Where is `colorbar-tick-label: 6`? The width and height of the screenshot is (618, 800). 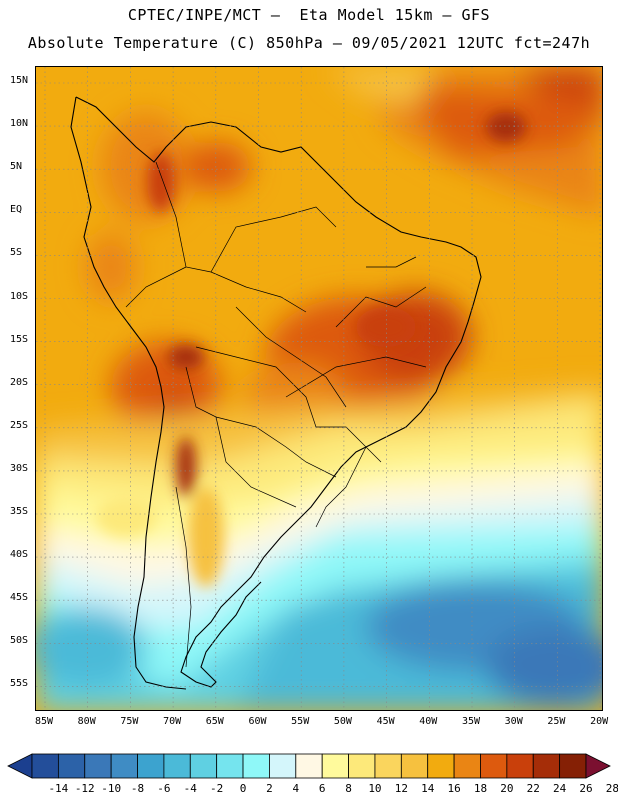
colorbar-tick-label: 6 is located at coordinates (322, 788).